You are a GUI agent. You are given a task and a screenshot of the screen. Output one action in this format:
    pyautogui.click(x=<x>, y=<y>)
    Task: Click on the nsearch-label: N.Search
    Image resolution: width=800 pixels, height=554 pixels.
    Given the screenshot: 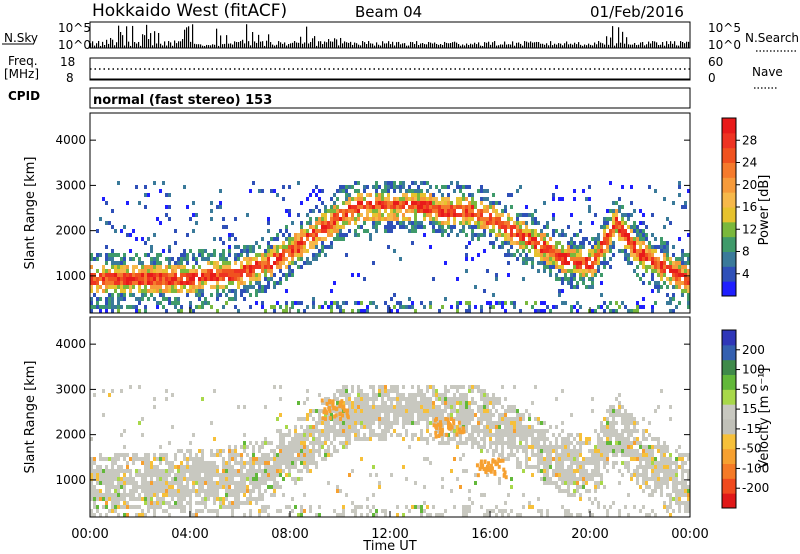 What is the action you would take?
    pyautogui.click(x=772, y=38)
    